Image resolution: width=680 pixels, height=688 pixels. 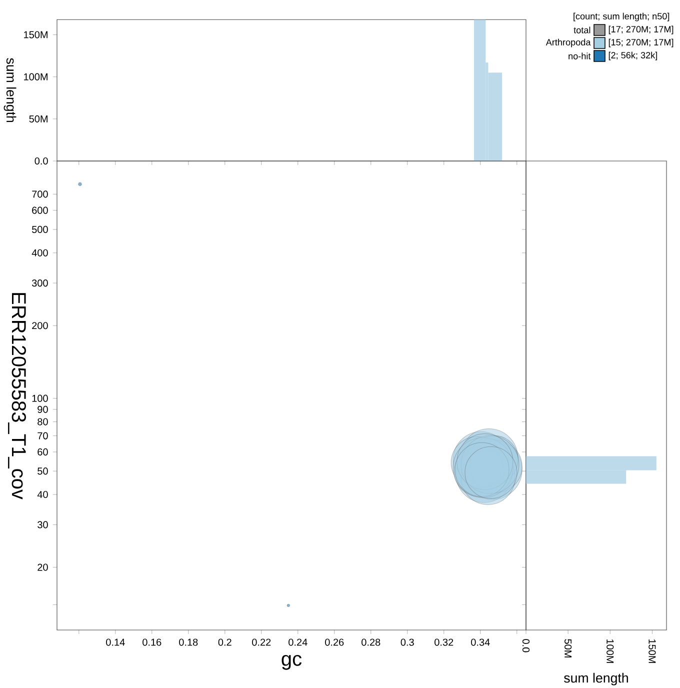 I want to click on y-tick-label: 200, so click(x=40, y=326).